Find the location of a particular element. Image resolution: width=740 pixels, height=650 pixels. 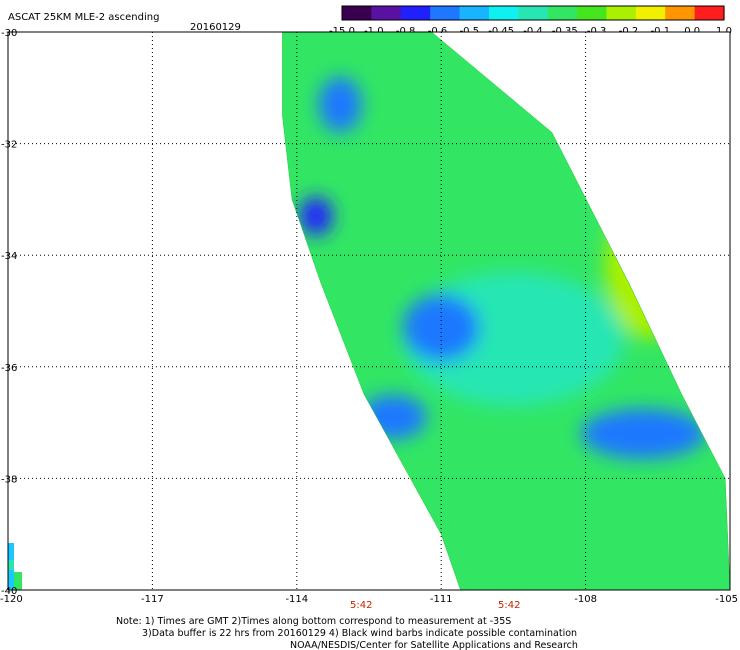

colorbar is located at coordinates (533, 13).